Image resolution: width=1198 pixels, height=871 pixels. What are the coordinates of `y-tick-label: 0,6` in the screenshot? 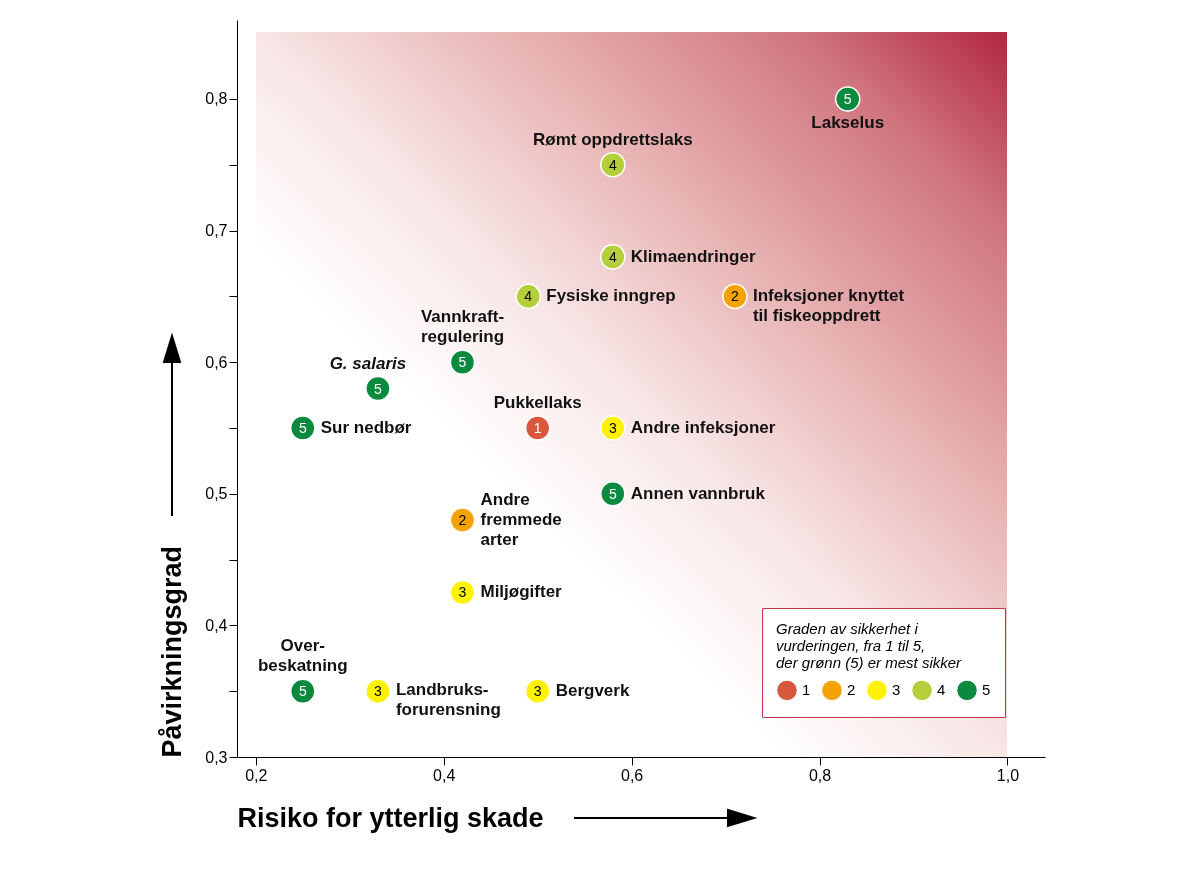 It's located at (216, 362).